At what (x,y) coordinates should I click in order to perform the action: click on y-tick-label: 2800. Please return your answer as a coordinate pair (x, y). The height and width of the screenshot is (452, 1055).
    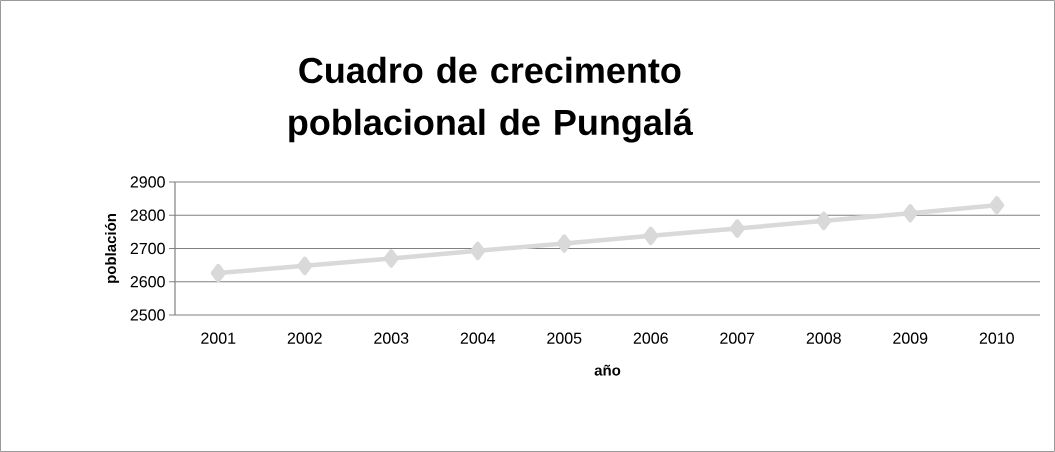
    Looking at the image, I should click on (147, 215).